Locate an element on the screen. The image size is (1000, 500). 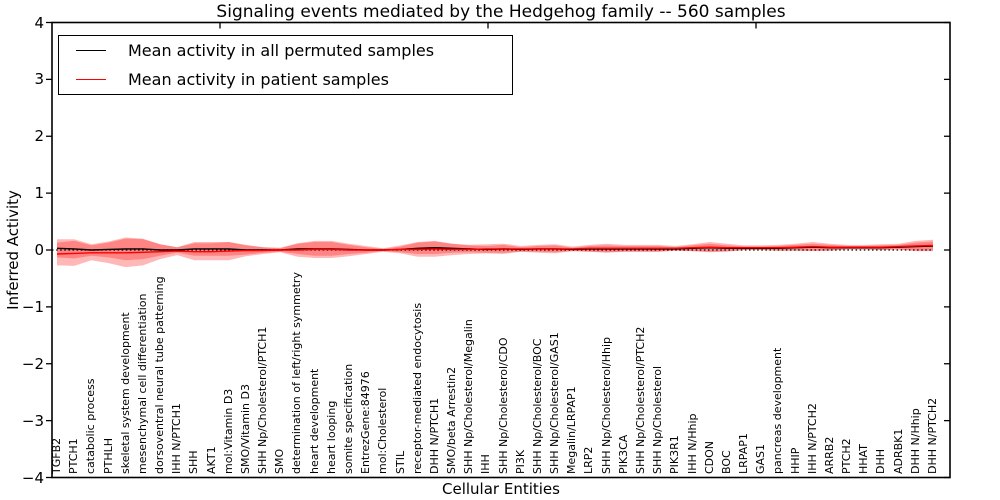
x-category-label: receptor-mediated endocytosis is located at coordinates (417, 388).